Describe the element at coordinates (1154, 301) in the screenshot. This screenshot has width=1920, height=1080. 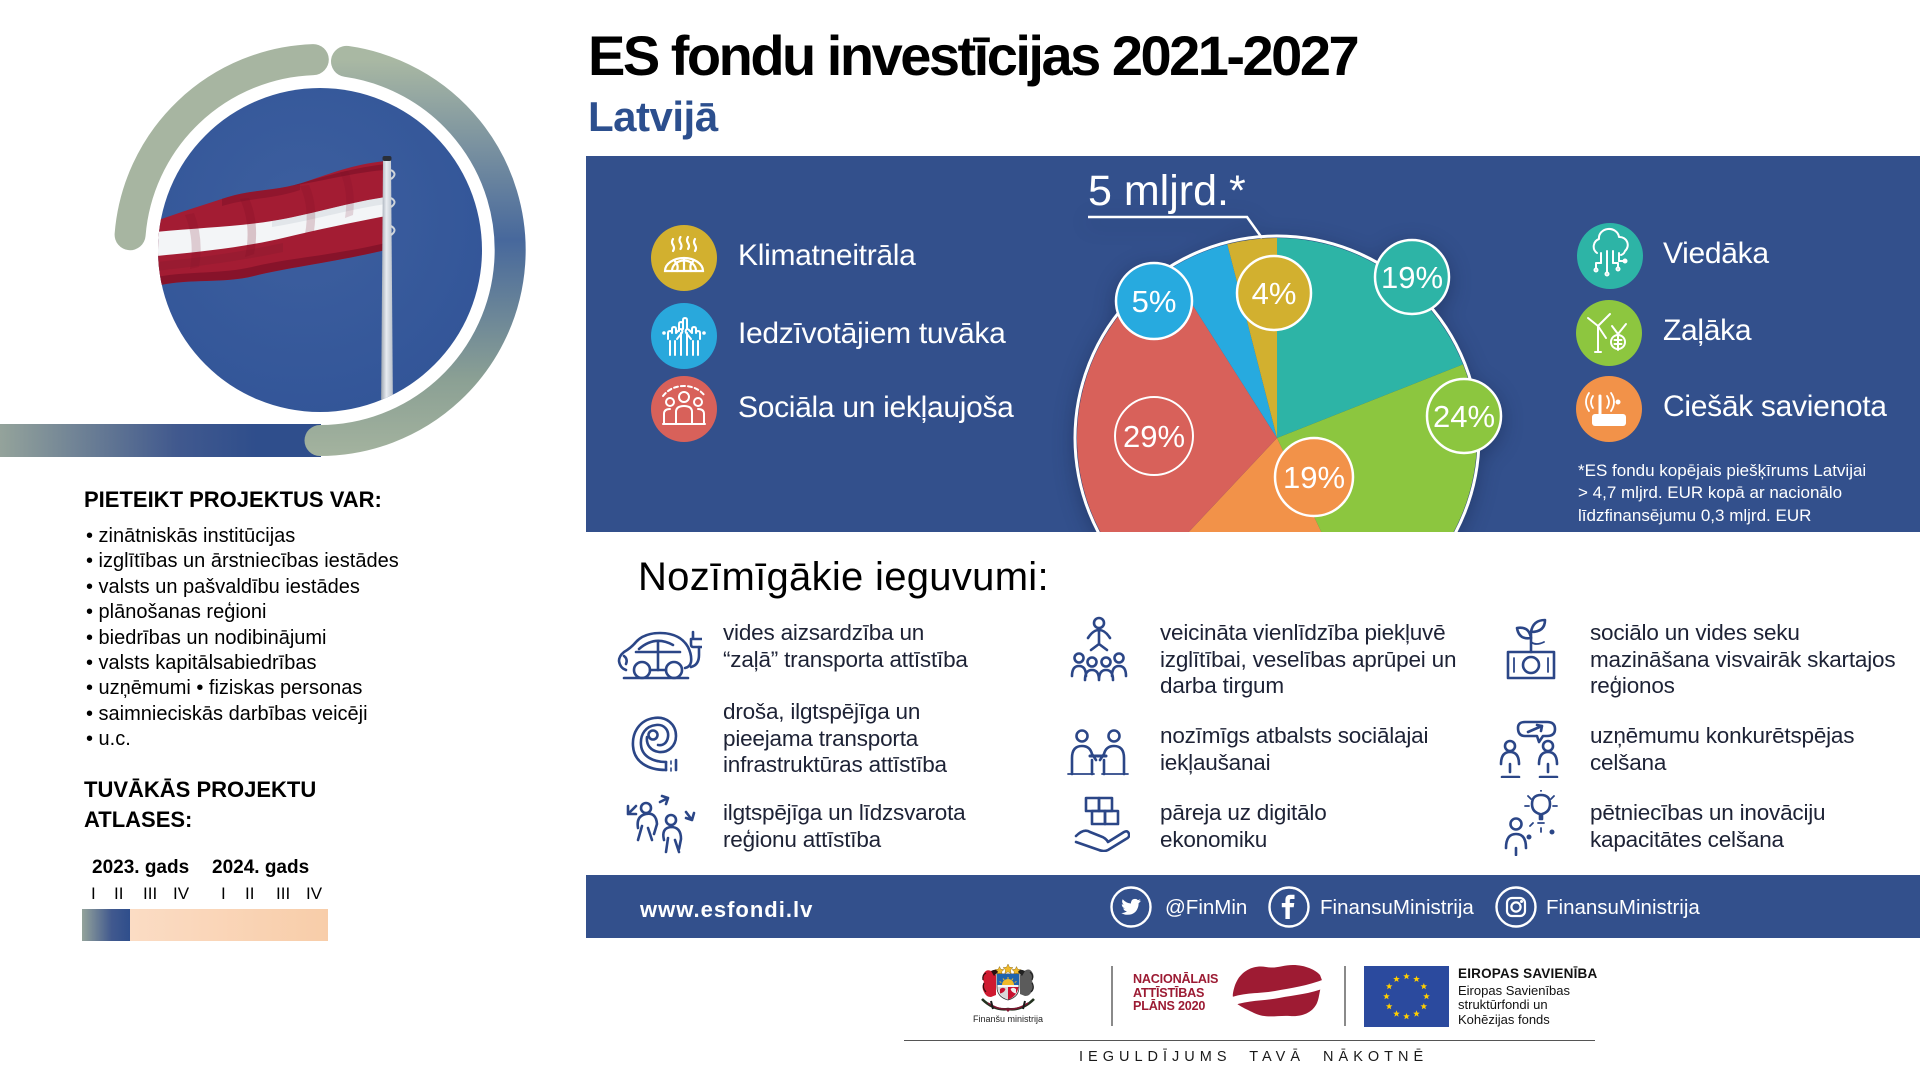
I see `svg-text: 5%` at that location.